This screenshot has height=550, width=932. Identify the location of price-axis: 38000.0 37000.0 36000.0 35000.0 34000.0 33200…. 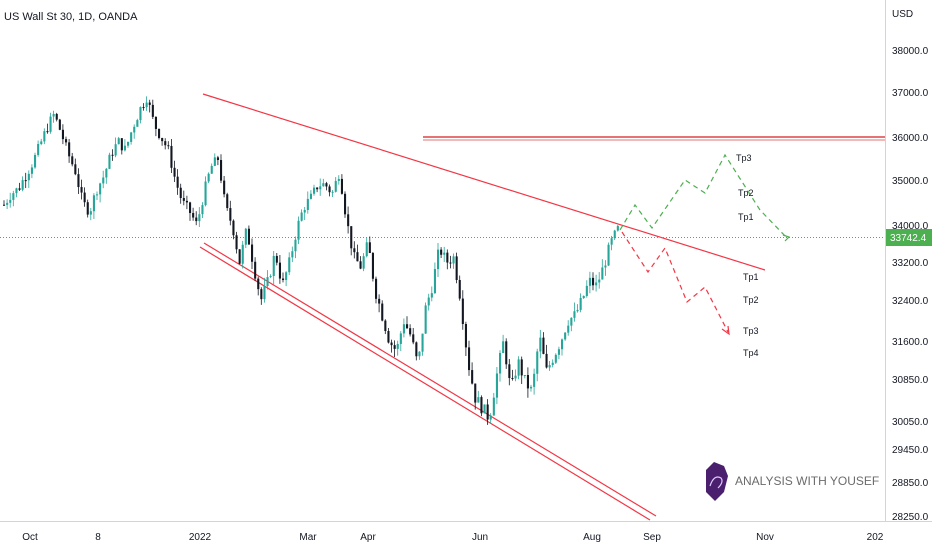
(910, 284).